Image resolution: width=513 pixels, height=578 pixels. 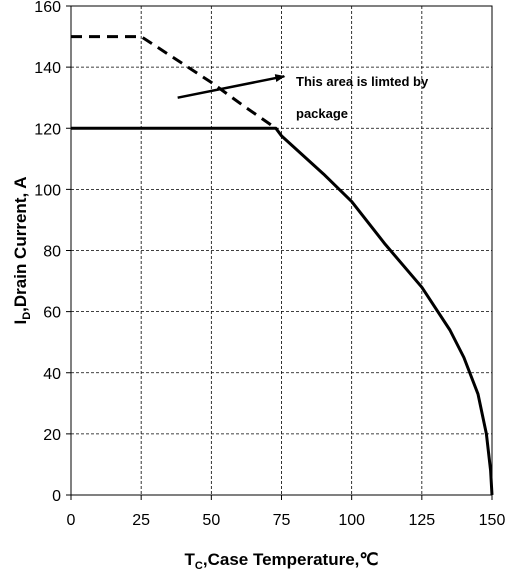 What do you see at coordinates (52, 435) in the screenshot?
I see `y-tick-label: 20` at bounding box center [52, 435].